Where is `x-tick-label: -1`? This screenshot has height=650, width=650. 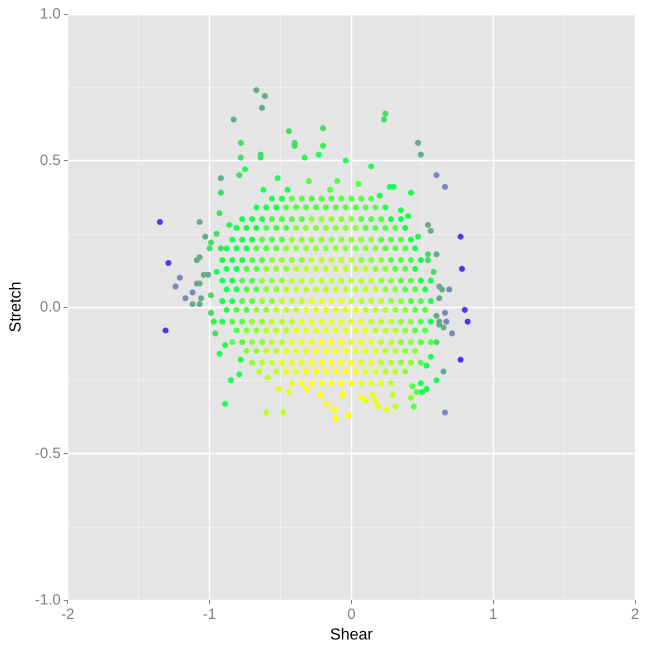 x-tick-label: -1 is located at coordinates (209, 614).